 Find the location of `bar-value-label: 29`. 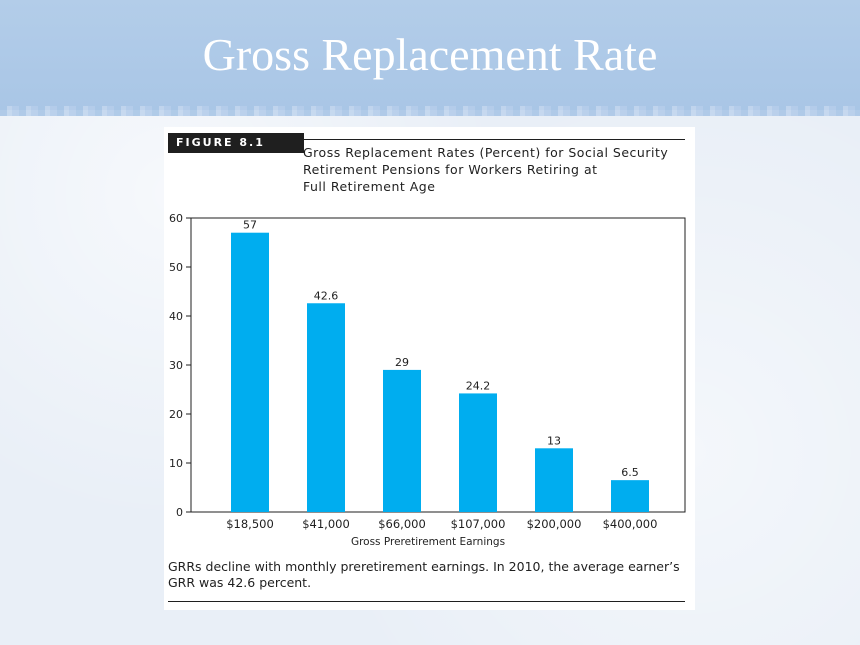

bar-value-label: 29 is located at coordinates (402, 362).